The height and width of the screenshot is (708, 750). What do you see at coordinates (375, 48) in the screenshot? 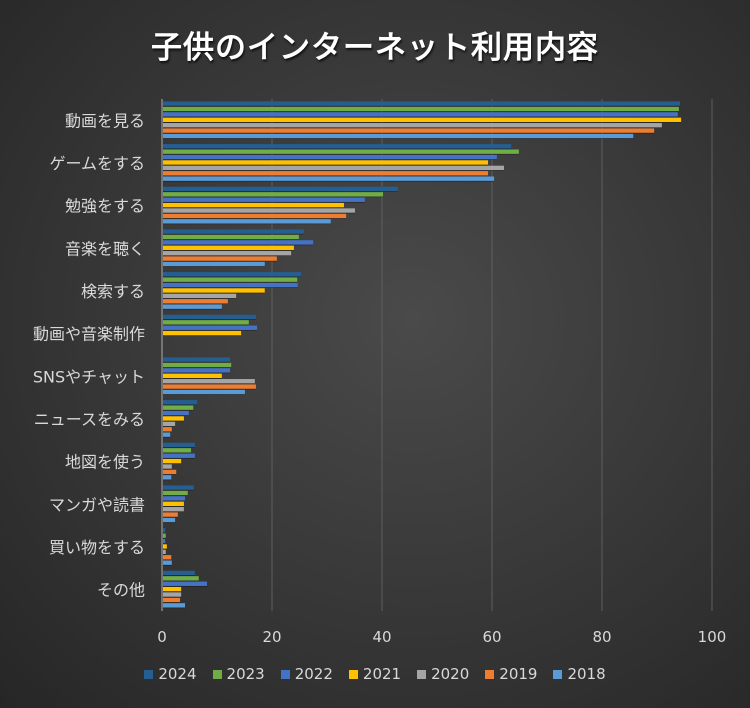
I see `chart-title: 子供のインターネット利用内容` at bounding box center [375, 48].